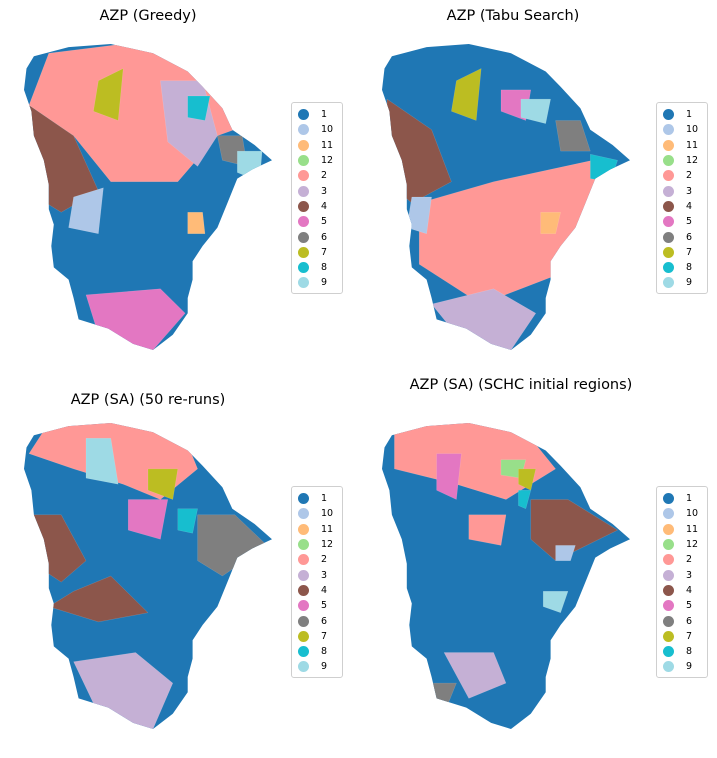  I want to click on legend-item-6: 6, so click(320, 620).